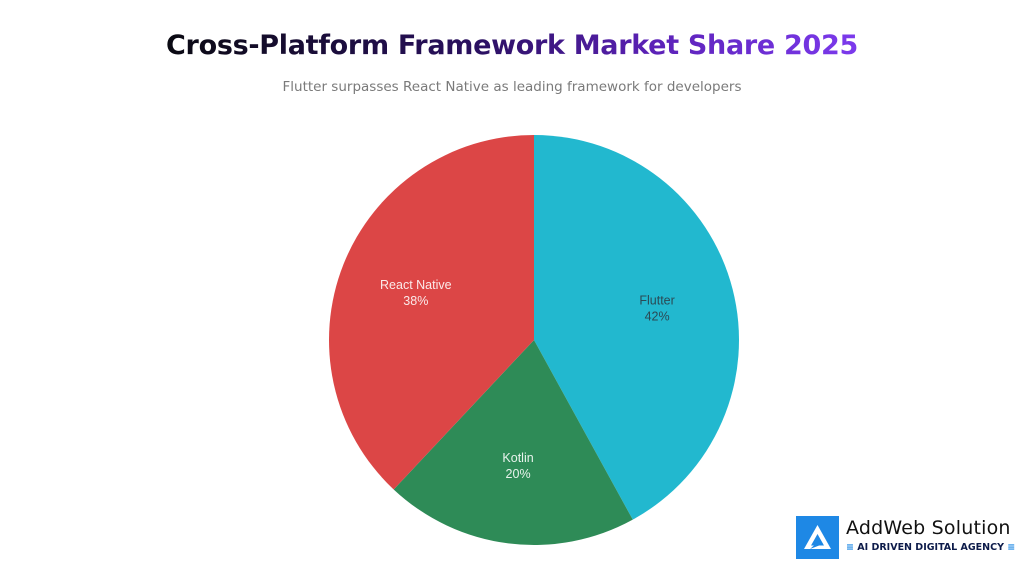 The image size is (1024, 576). What do you see at coordinates (817, 537) in the screenshot?
I see `addweb-logo-icon` at bounding box center [817, 537].